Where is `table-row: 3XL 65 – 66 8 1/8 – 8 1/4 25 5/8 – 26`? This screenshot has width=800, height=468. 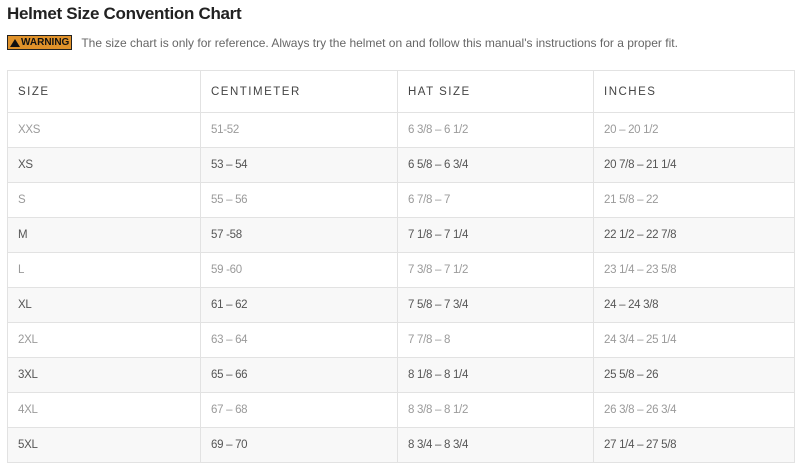 table-row: 3XL 65 – 66 8 1/8 – 8 1/4 25 5/8 – 26 is located at coordinates (401, 375).